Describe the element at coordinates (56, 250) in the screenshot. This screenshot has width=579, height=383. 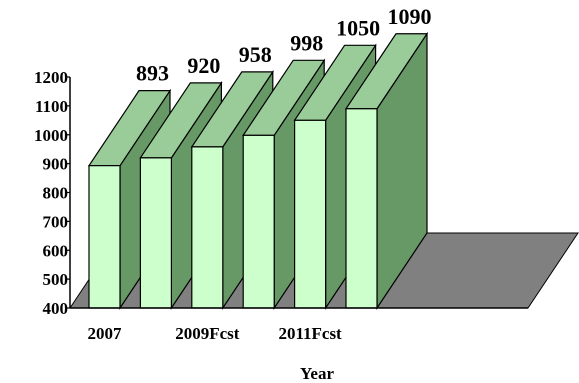
I see `y-tick-label: 600` at that location.